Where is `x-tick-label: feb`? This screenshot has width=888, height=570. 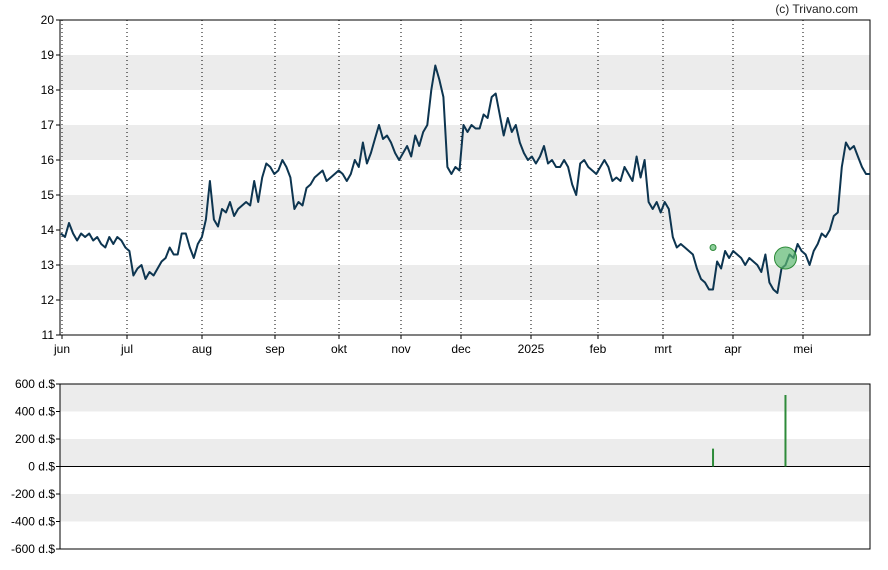
x-tick-label: feb is located at coordinates (598, 349).